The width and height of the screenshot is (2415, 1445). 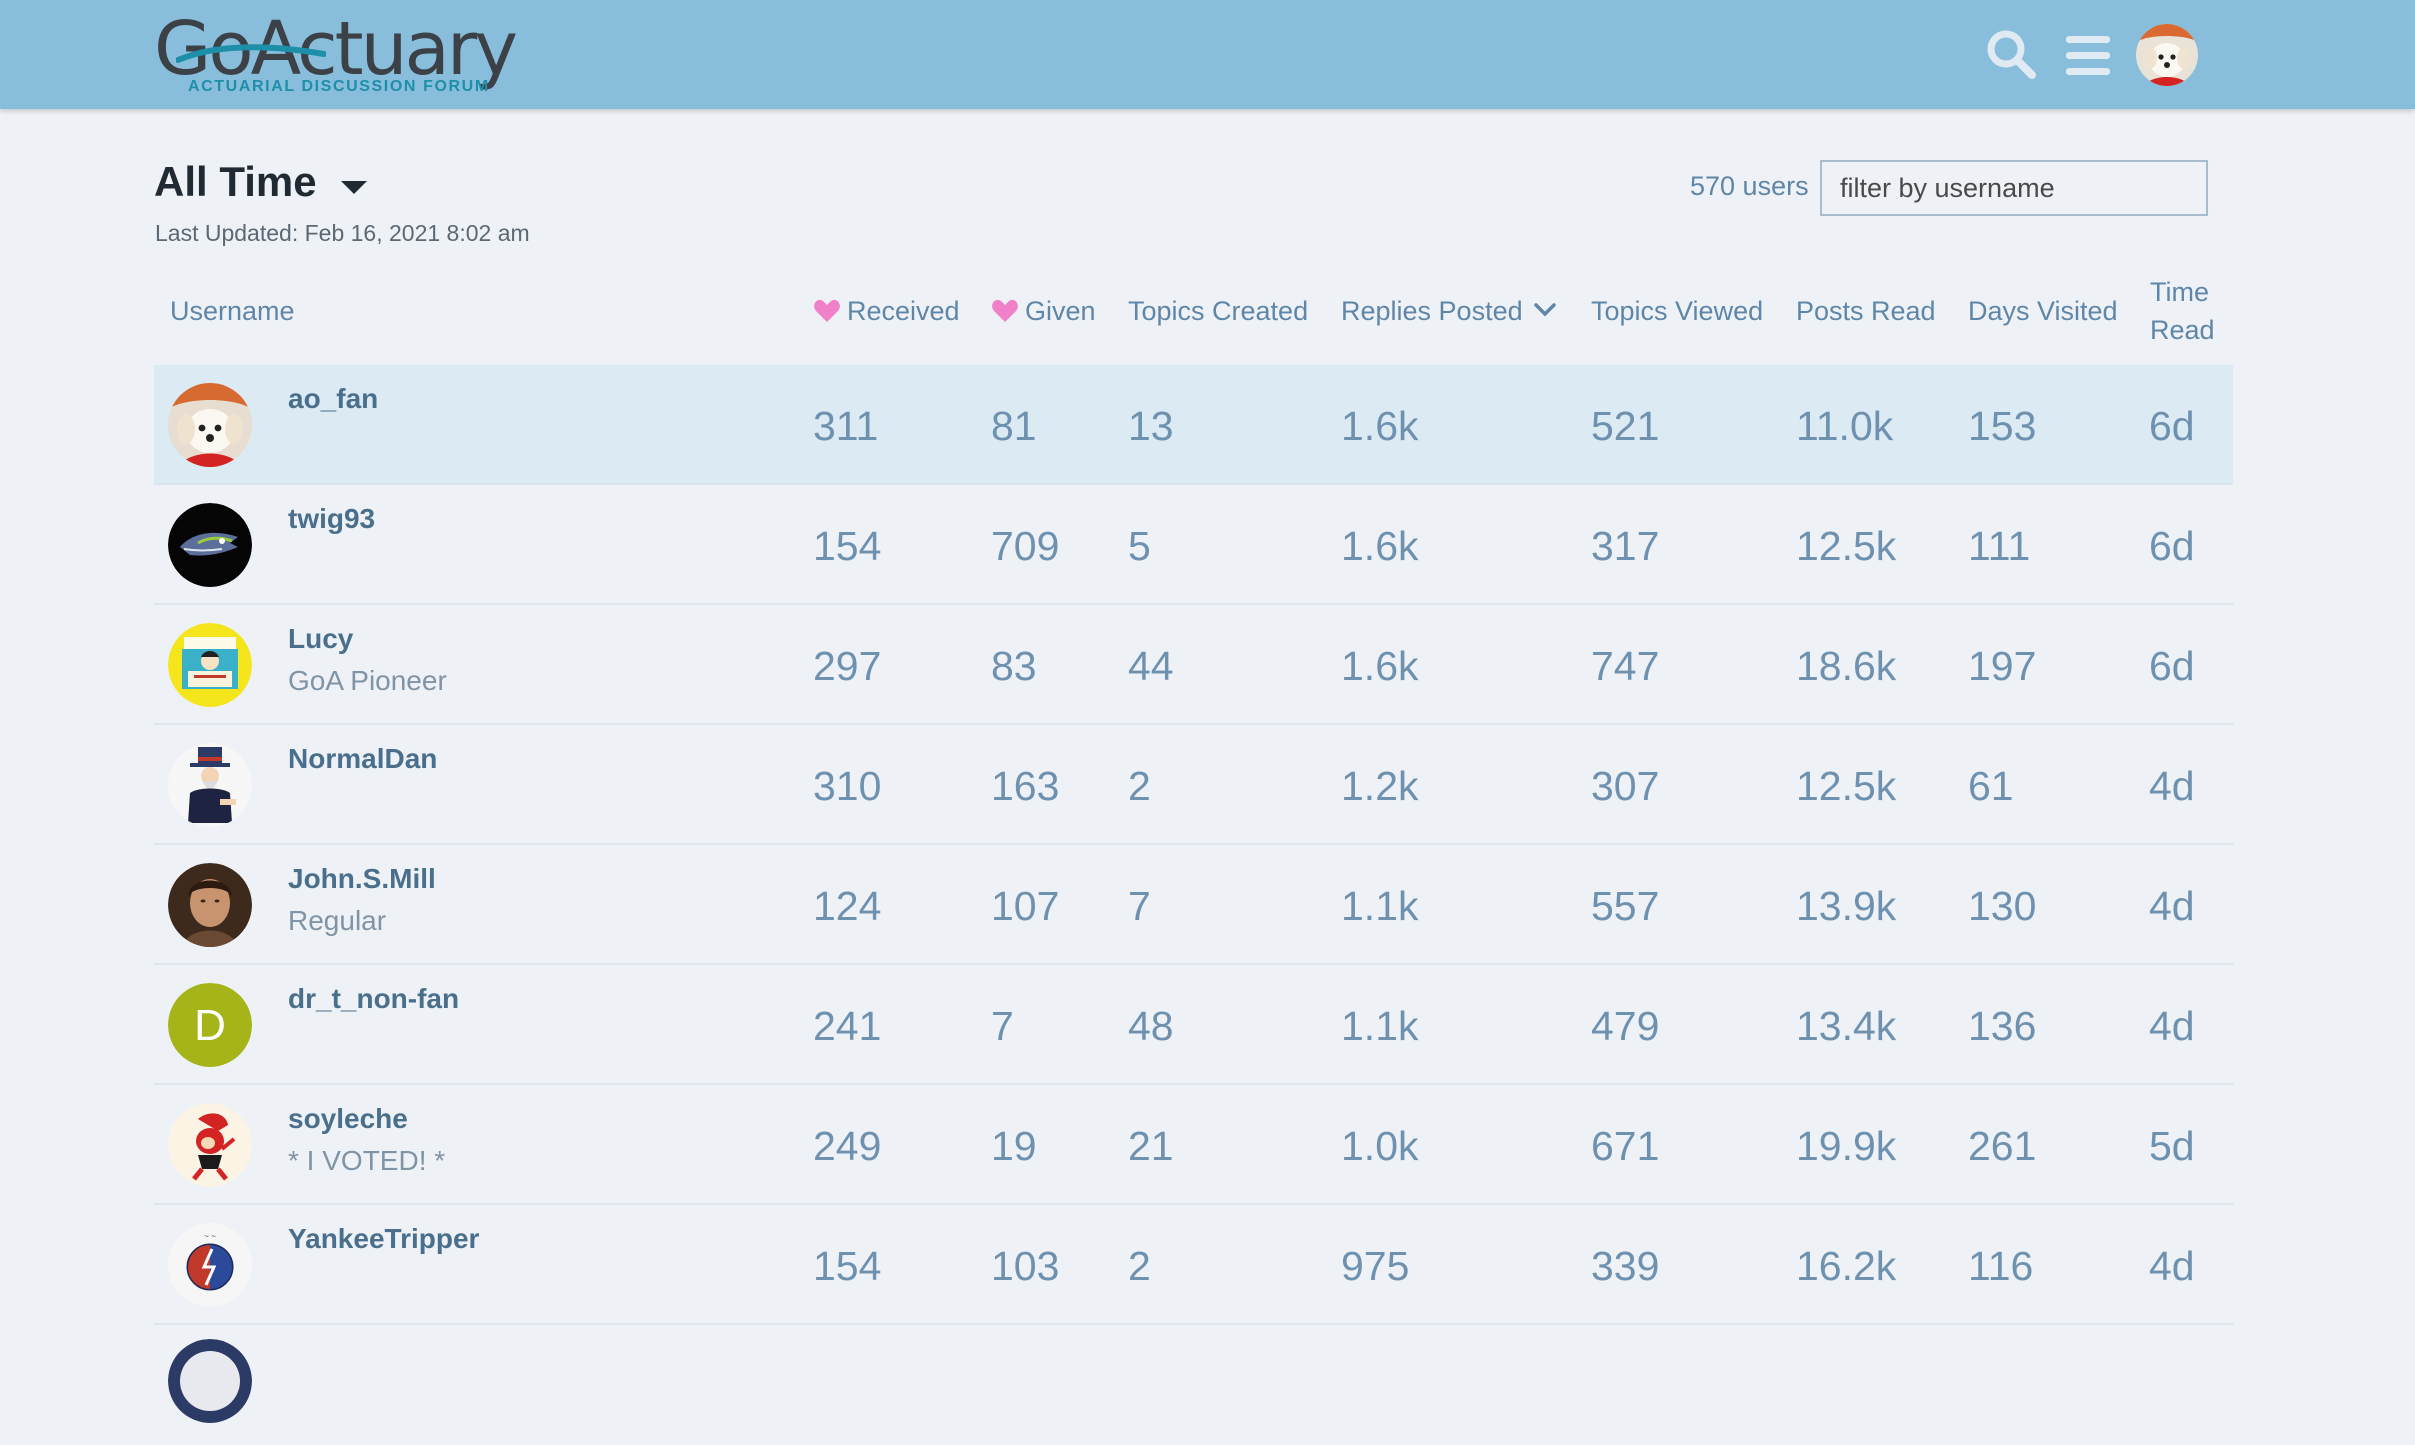 I want to click on received-count: 241, so click(x=847, y=1026).